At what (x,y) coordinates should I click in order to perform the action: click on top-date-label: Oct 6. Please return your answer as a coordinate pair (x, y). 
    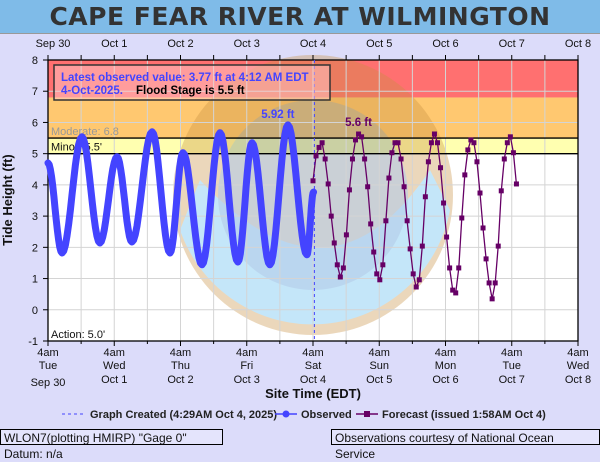
    Looking at the image, I should click on (445, 44).